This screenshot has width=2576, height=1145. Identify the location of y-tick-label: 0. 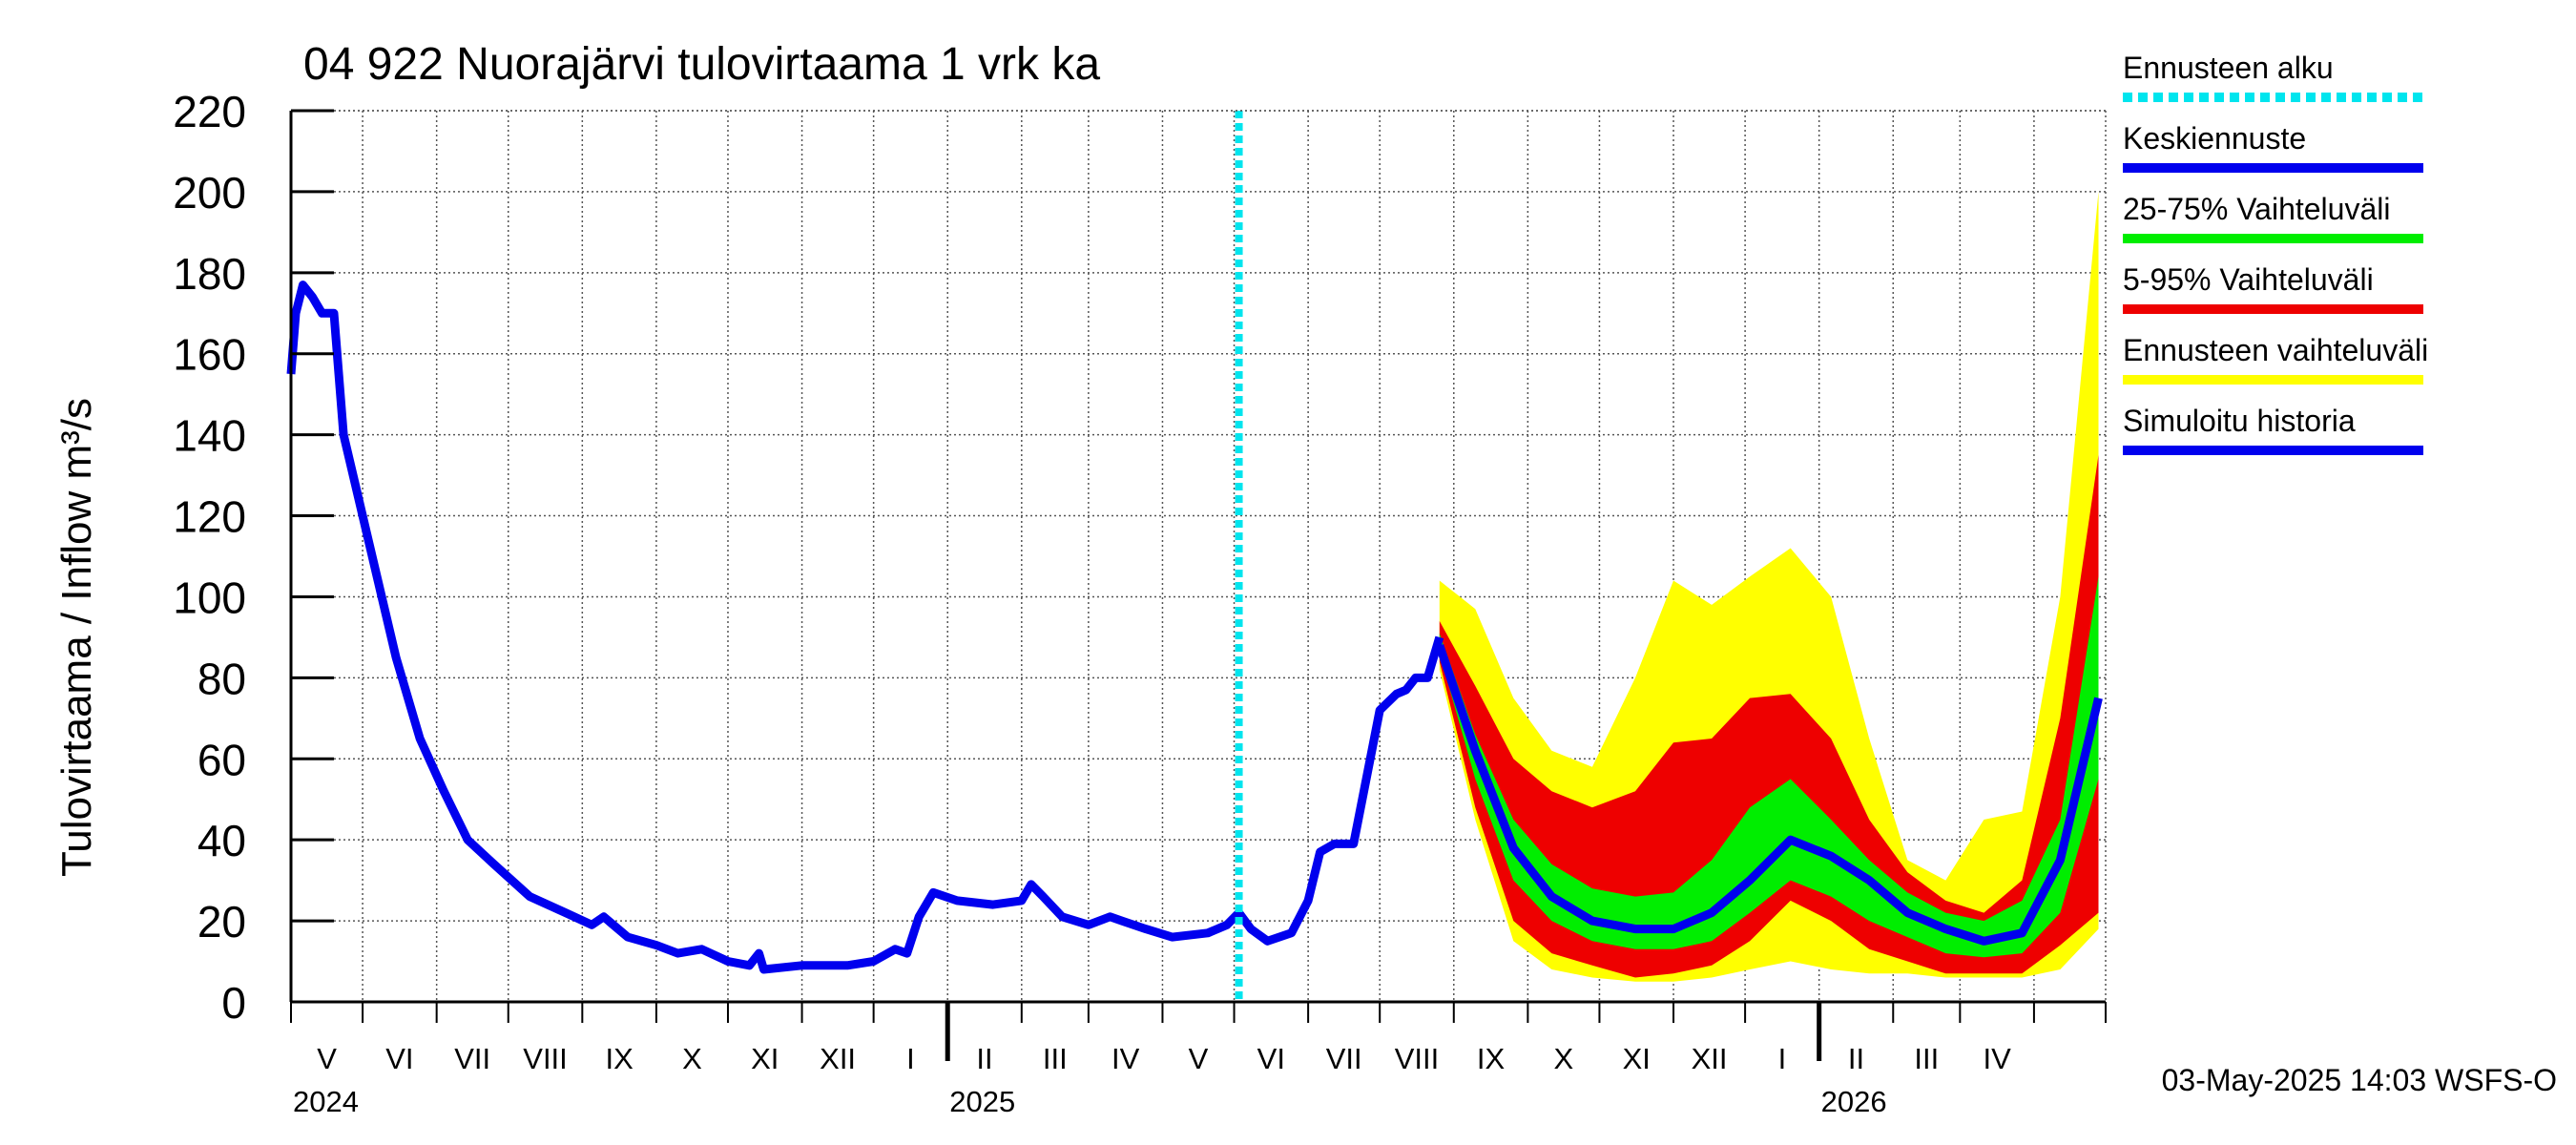
(233, 1003).